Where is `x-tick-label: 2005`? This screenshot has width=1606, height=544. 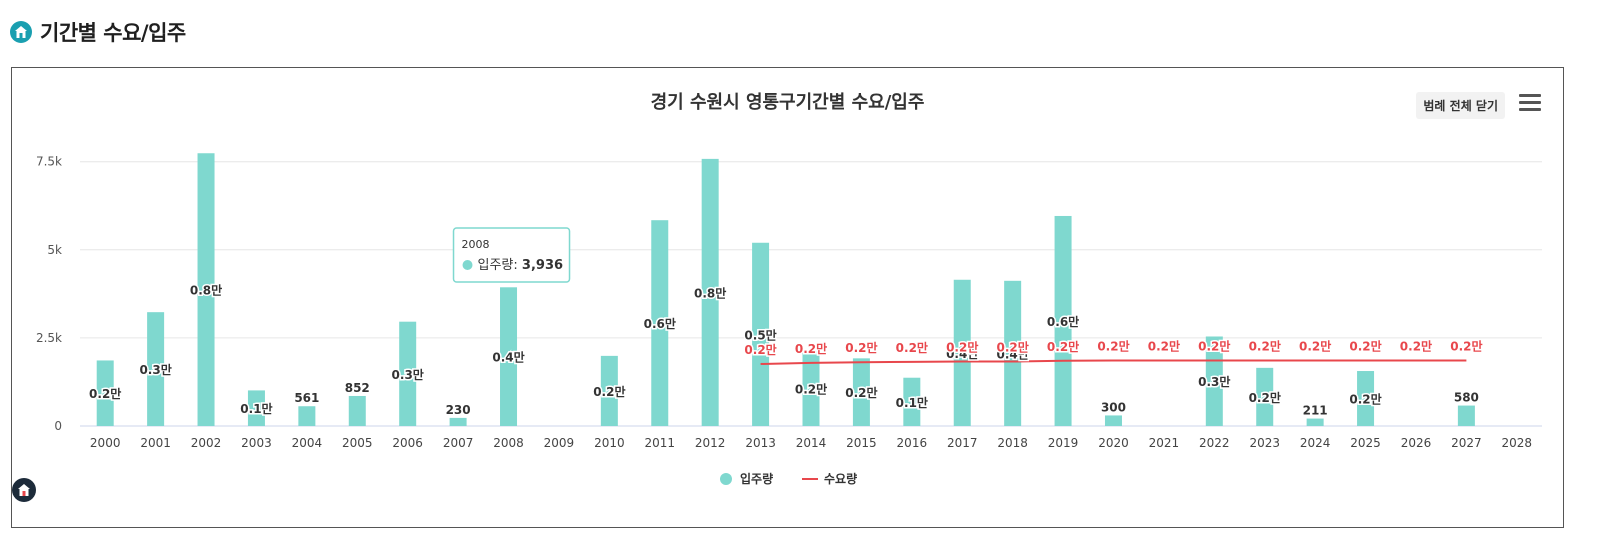 x-tick-label: 2005 is located at coordinates (357, 443).